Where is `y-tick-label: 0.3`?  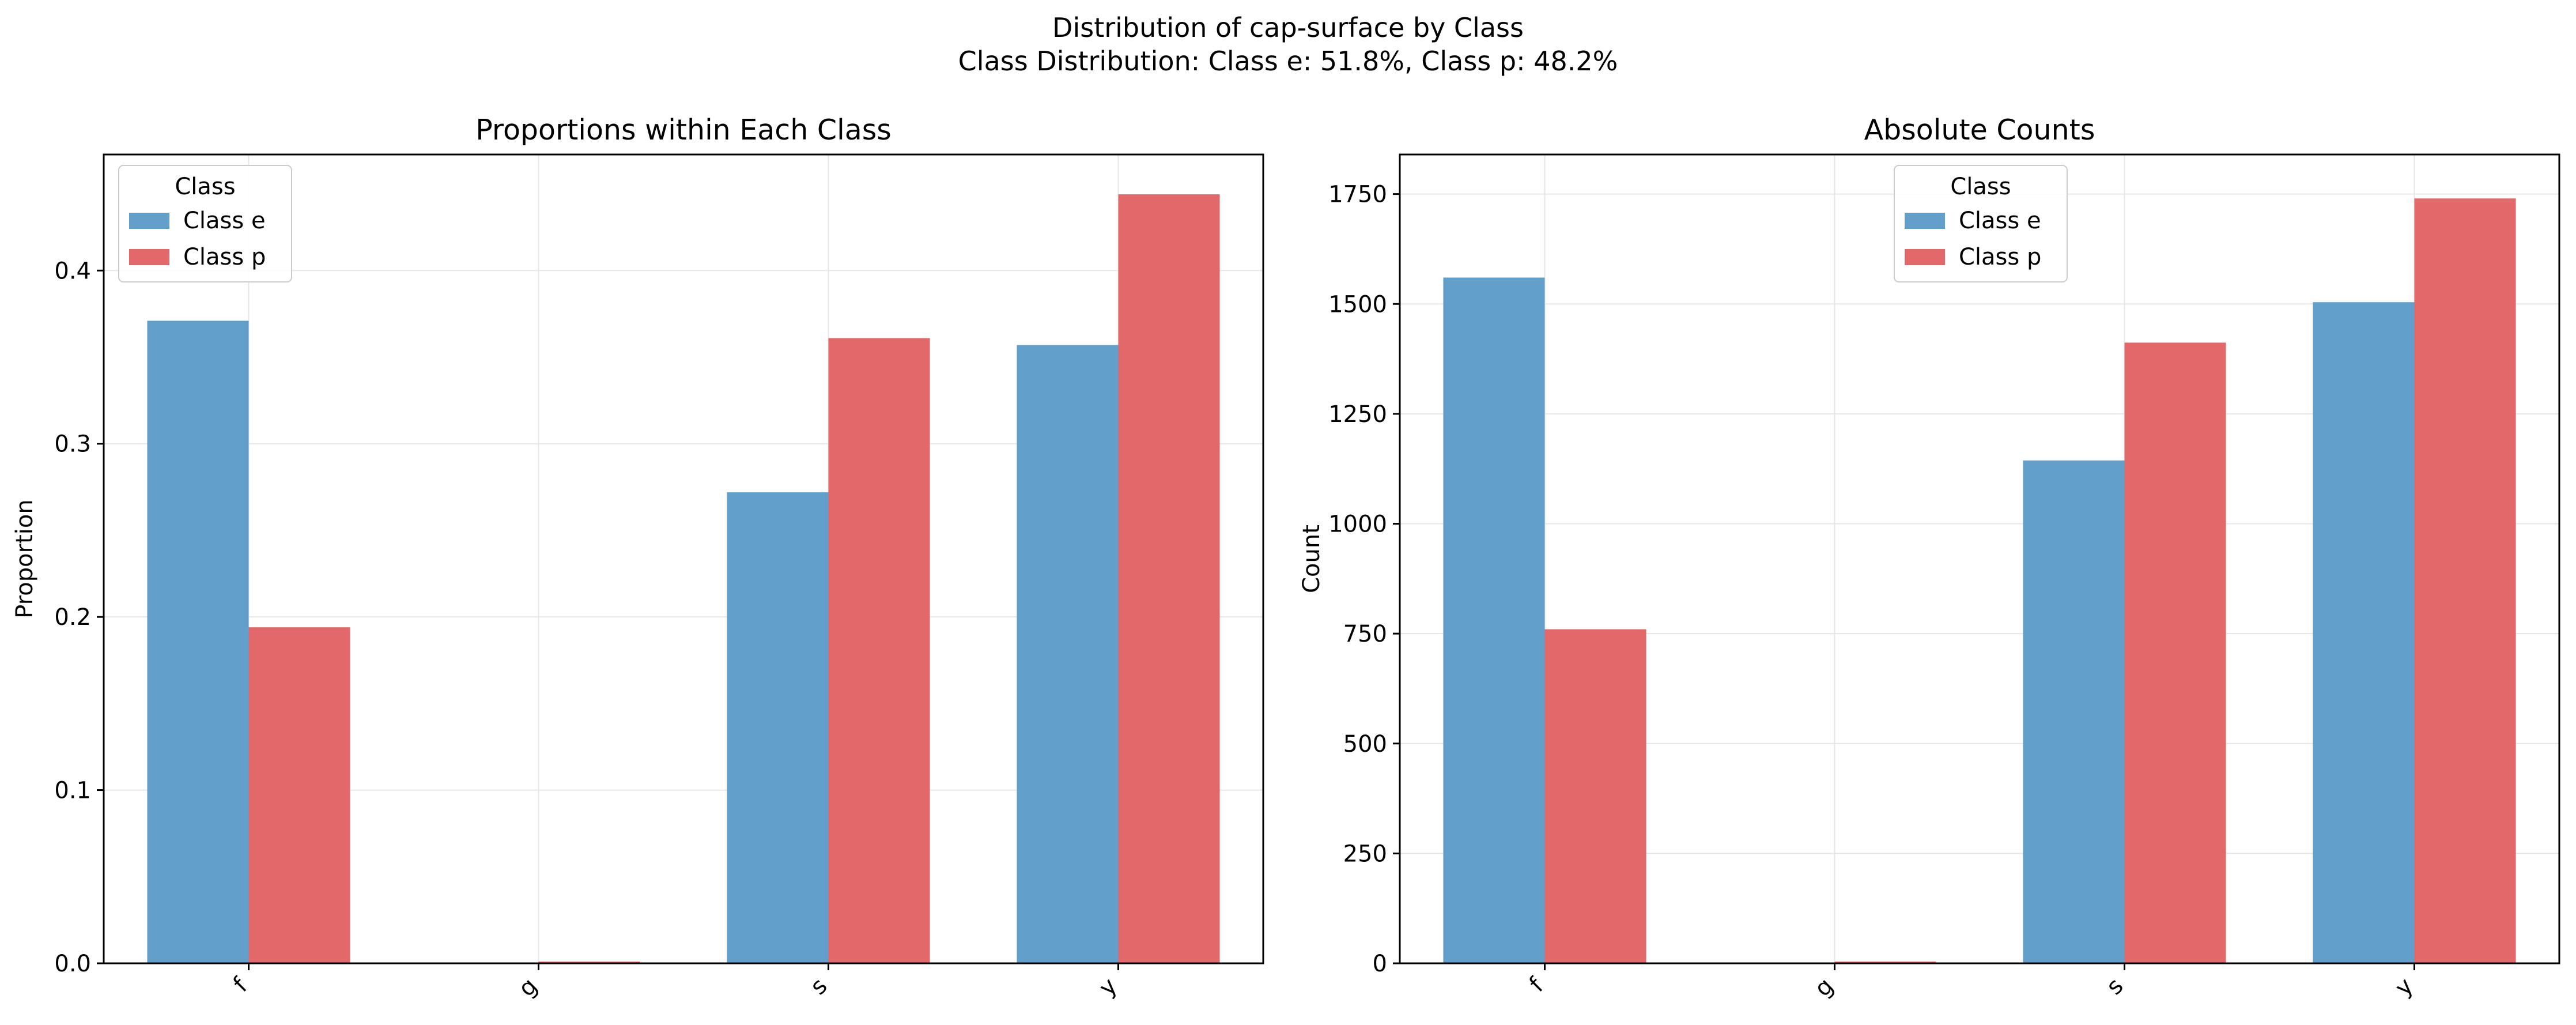 y-tick-label: 0.3 is located at coordinates (72, 444).